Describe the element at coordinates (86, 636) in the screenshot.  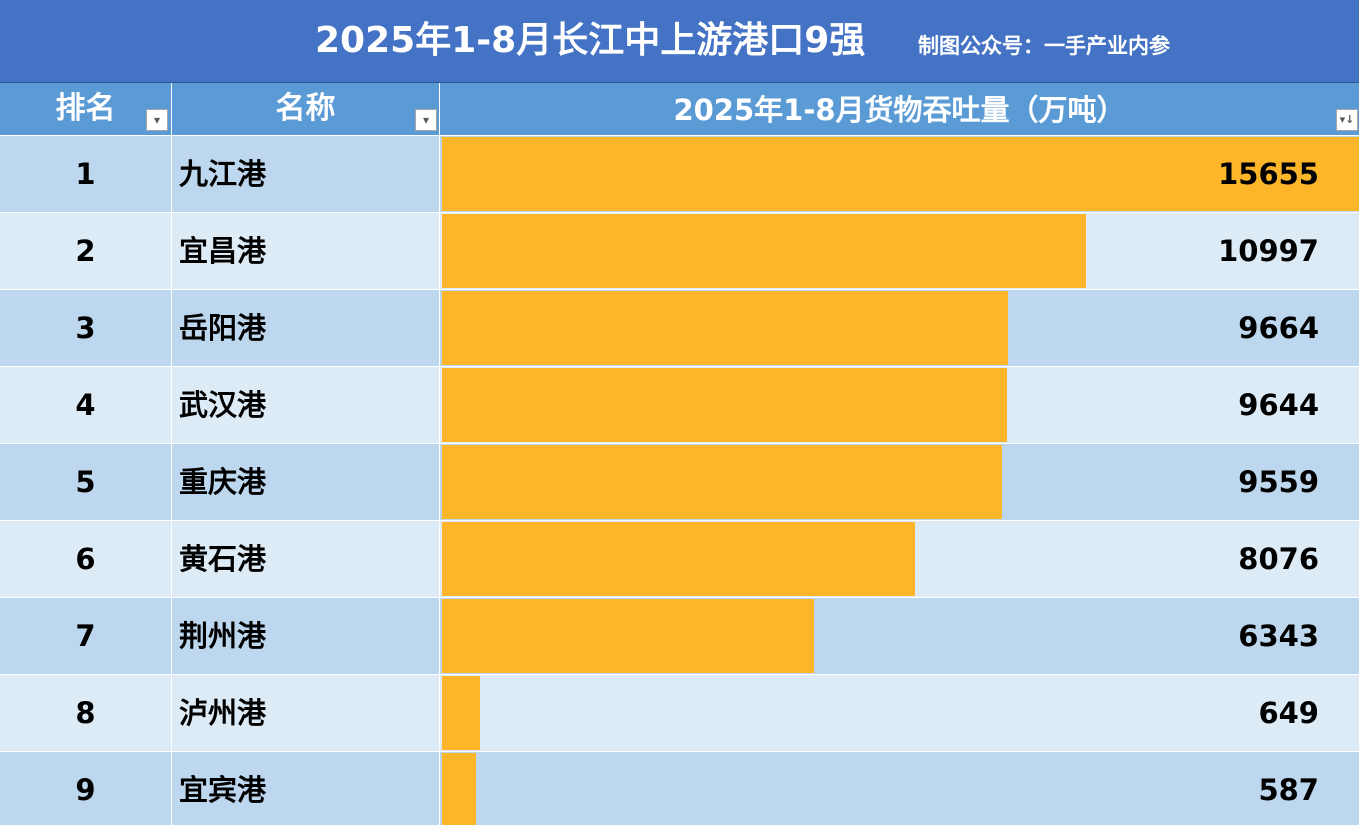
I see `rank-cell: 7` at that location.